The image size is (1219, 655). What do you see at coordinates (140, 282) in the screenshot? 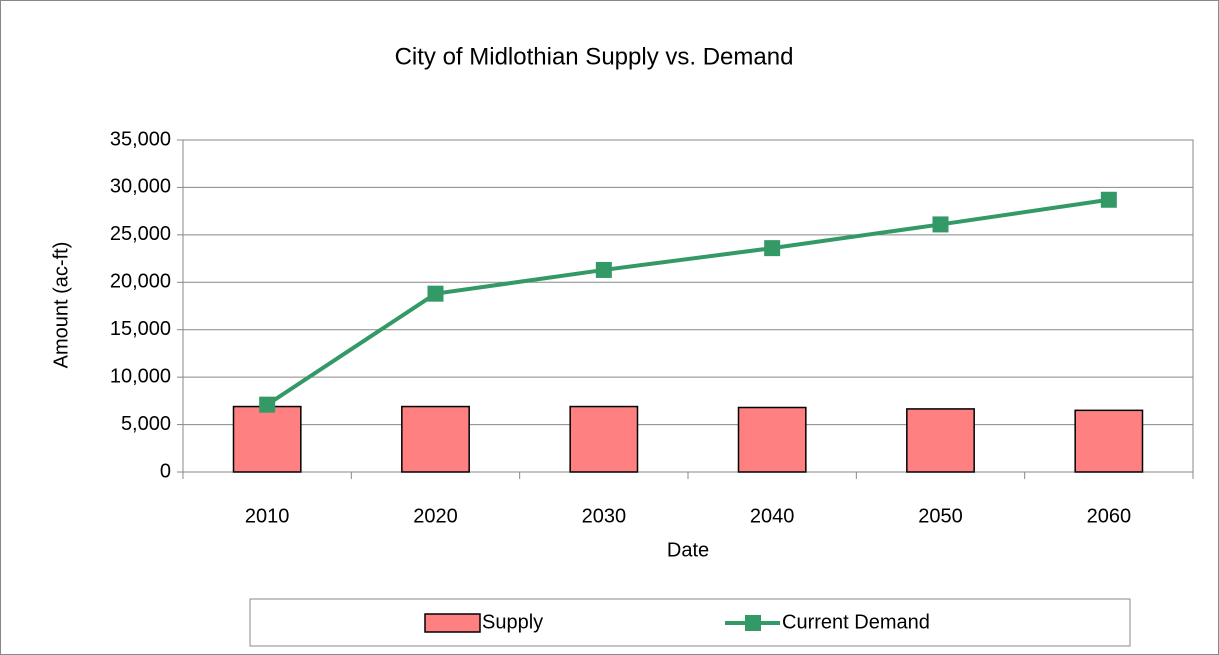
I see `y-tick-label: 20,000` at bounding box center [140, 282].